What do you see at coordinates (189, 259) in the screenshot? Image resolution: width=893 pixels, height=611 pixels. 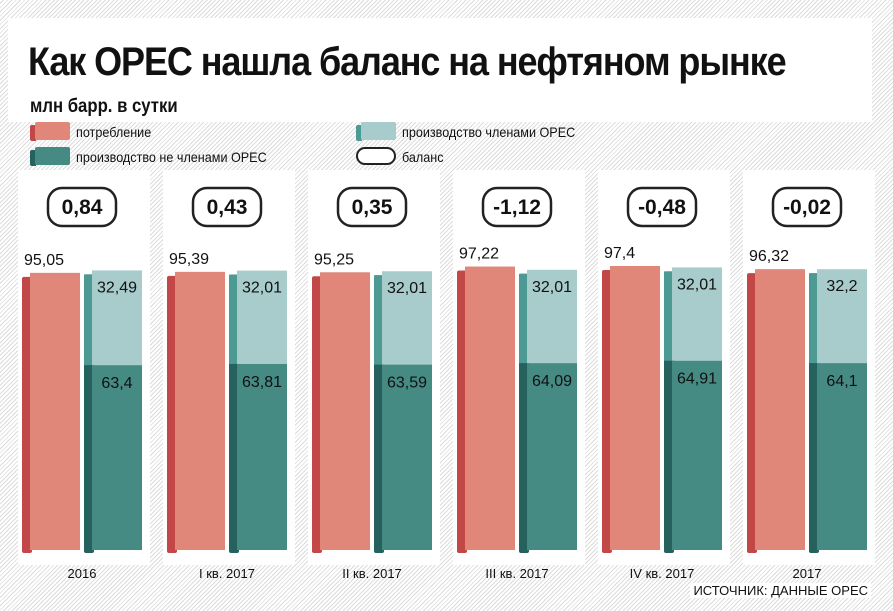 I see `consumption-value-label: 95,39` at bounding box center [189, 259].